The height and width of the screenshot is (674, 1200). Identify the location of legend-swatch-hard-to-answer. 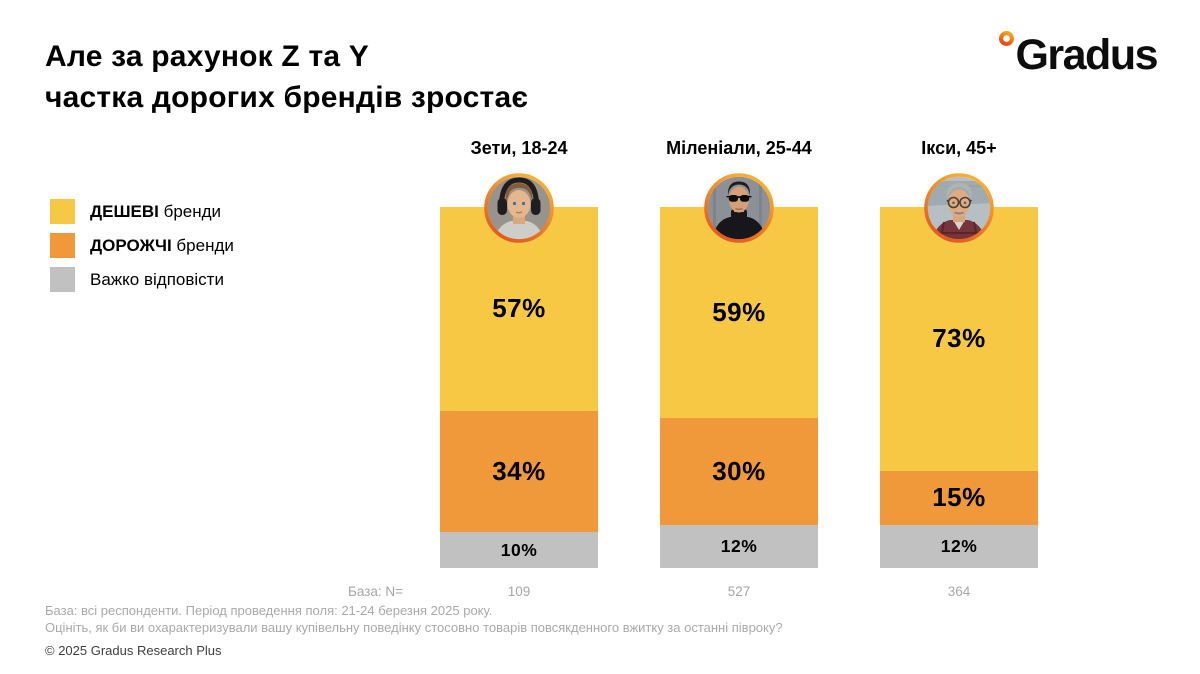
(62, 279).